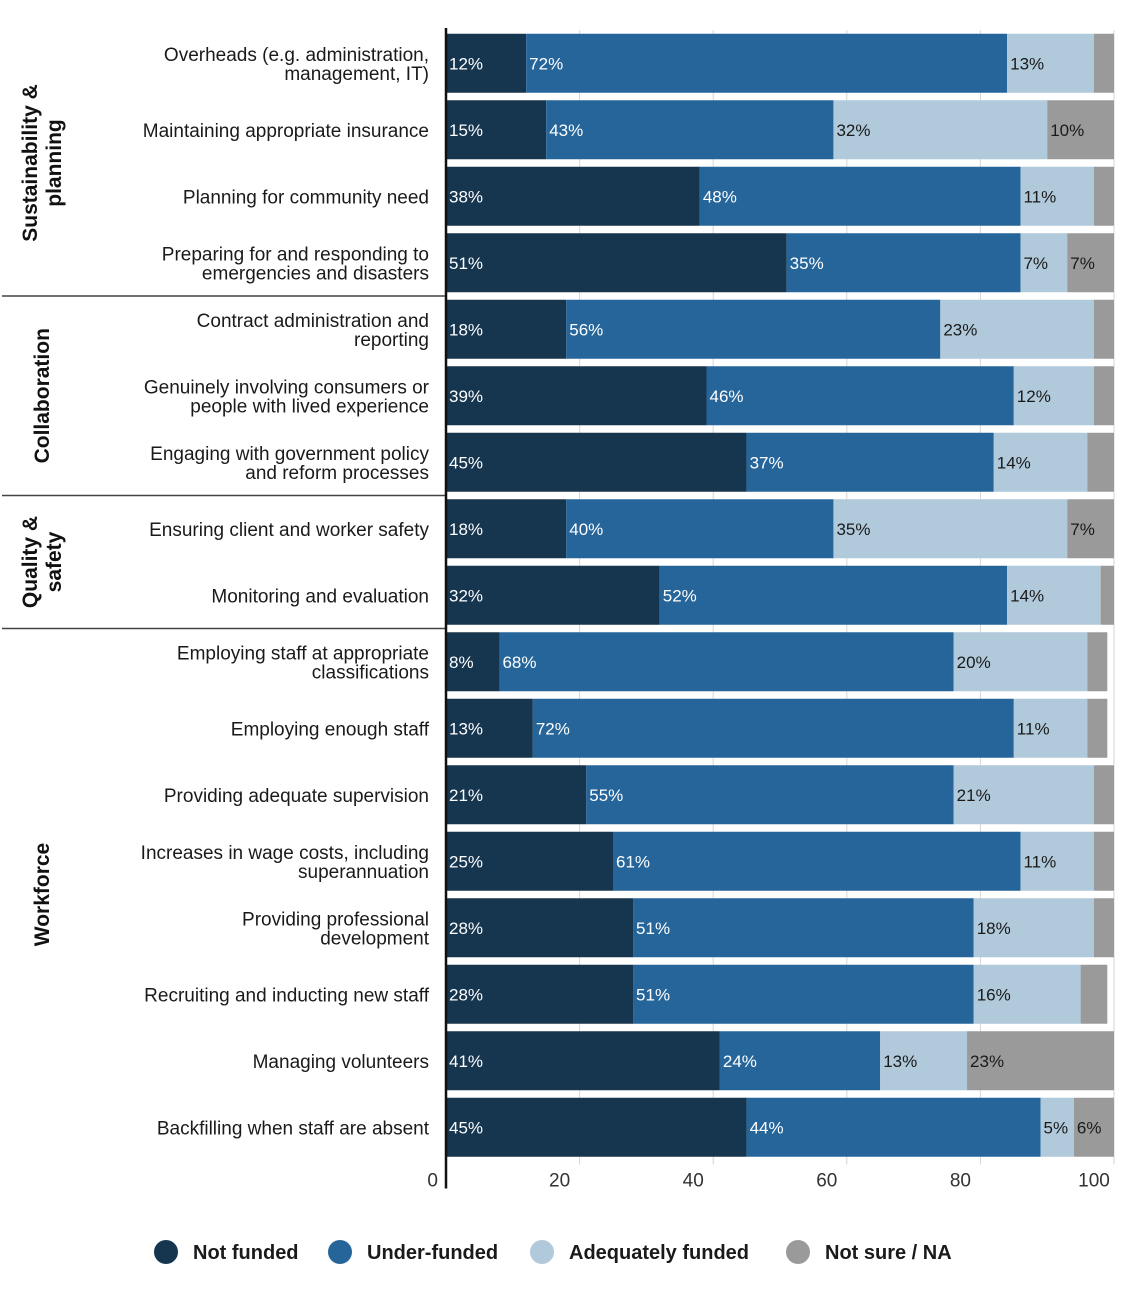  I want to click on x-tick-label: 100, so click(1094, 1181).